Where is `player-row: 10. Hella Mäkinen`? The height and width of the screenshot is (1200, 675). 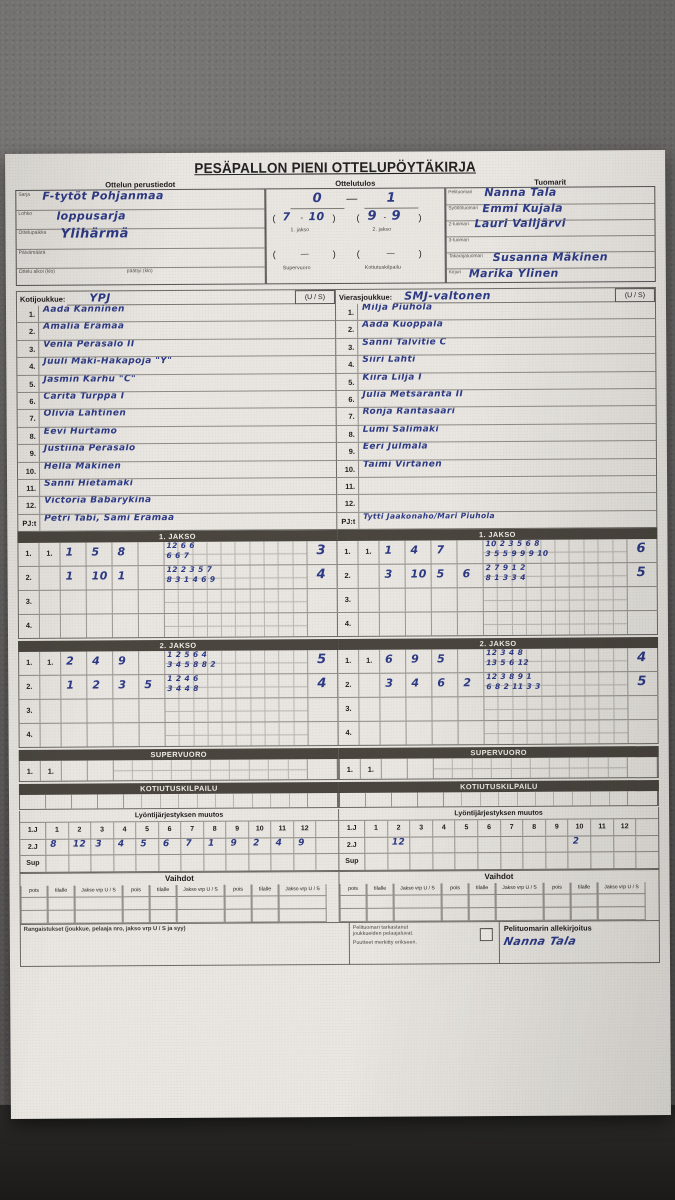
player-row: 10. Hella Mäkinen is located at coordinates (177, 470).